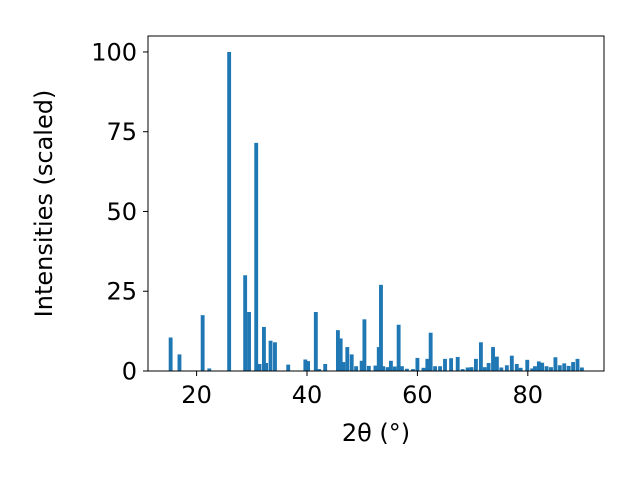 This screenshot has width=640, height=480. I want to click on x-tick-label: 40, so click(307, 395).